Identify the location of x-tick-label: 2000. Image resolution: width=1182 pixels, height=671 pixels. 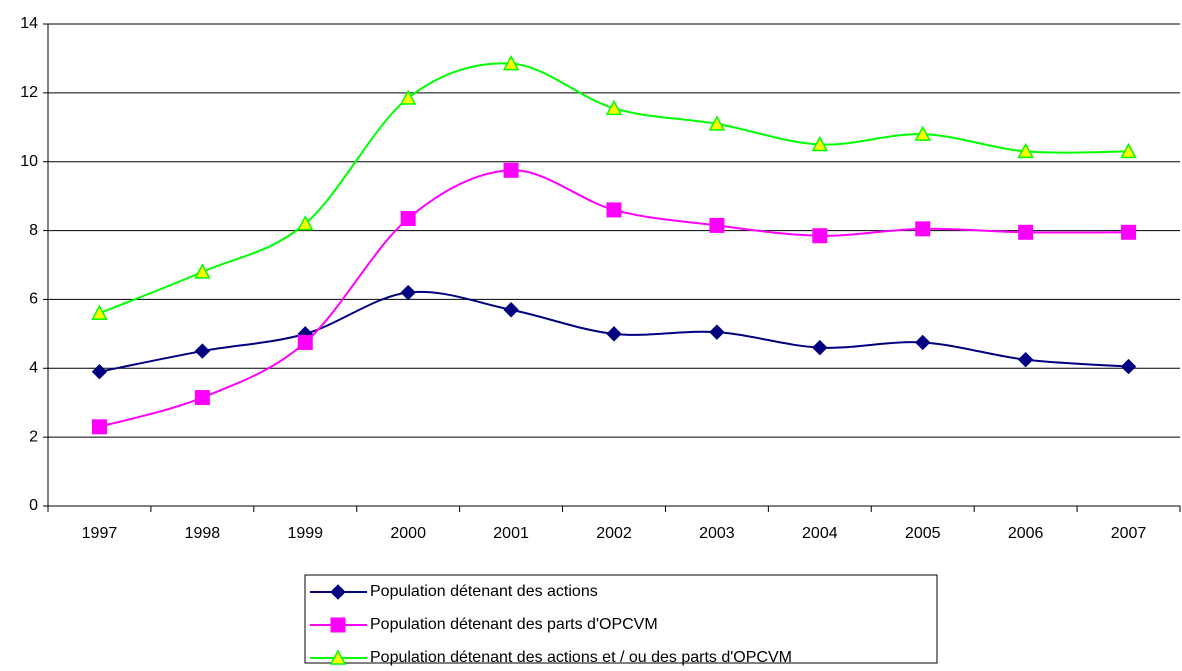
(408, 533).